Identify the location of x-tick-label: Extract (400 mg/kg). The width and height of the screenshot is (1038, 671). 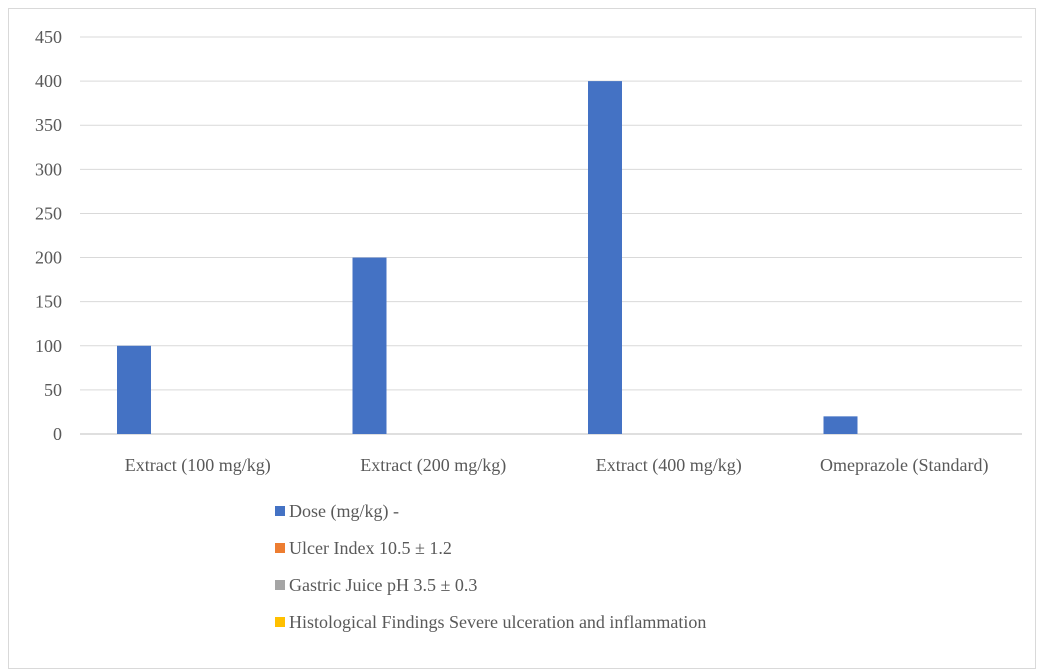
(669, 465).